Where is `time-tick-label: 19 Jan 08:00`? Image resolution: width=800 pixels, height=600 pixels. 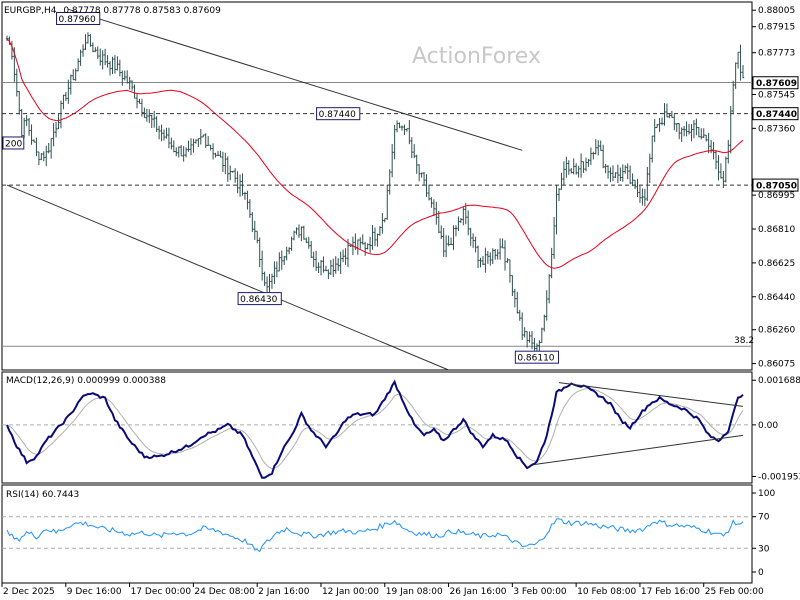
time-tick-label: 19 Jan 08:00 is located at coordinates (414, 592).